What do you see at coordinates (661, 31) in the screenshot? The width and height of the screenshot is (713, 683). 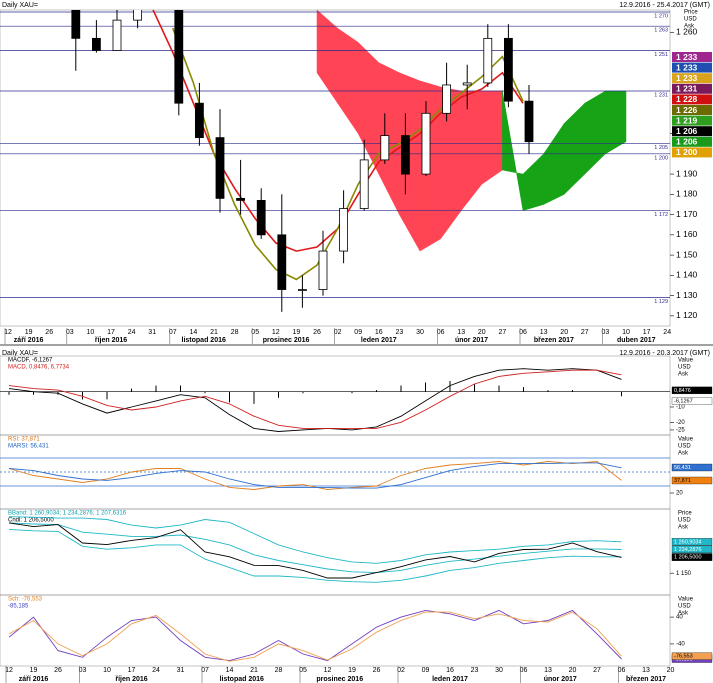 I see `level-label: 1 263` at bounding box center [661, 31].